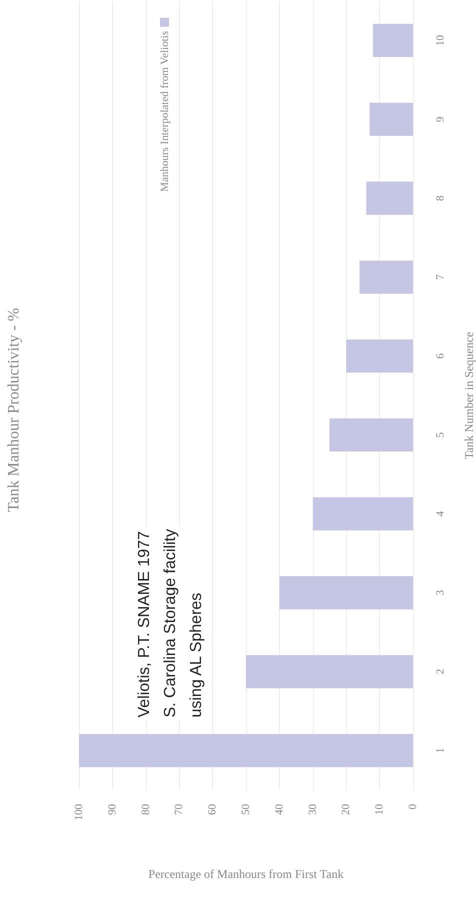 The width and height of the screenshot is (476, 906). Describe the element at coordinates (440, 198) in the screenshot. I see `y-tick-label: 8` at that location.